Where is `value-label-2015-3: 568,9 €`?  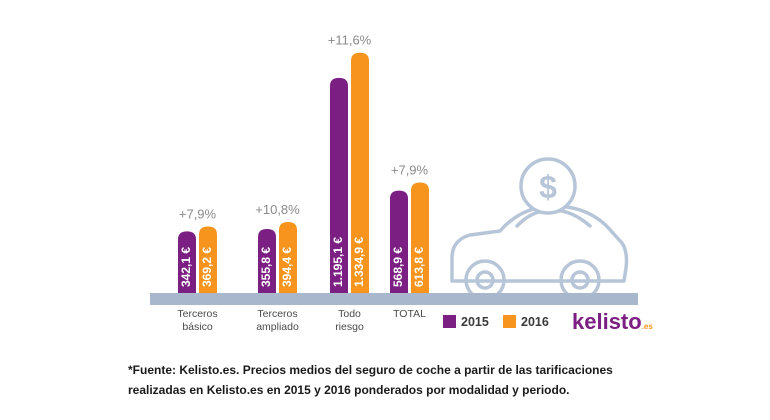 value-label-2015-3: 568,9 € is located at coordinates (398, 267).